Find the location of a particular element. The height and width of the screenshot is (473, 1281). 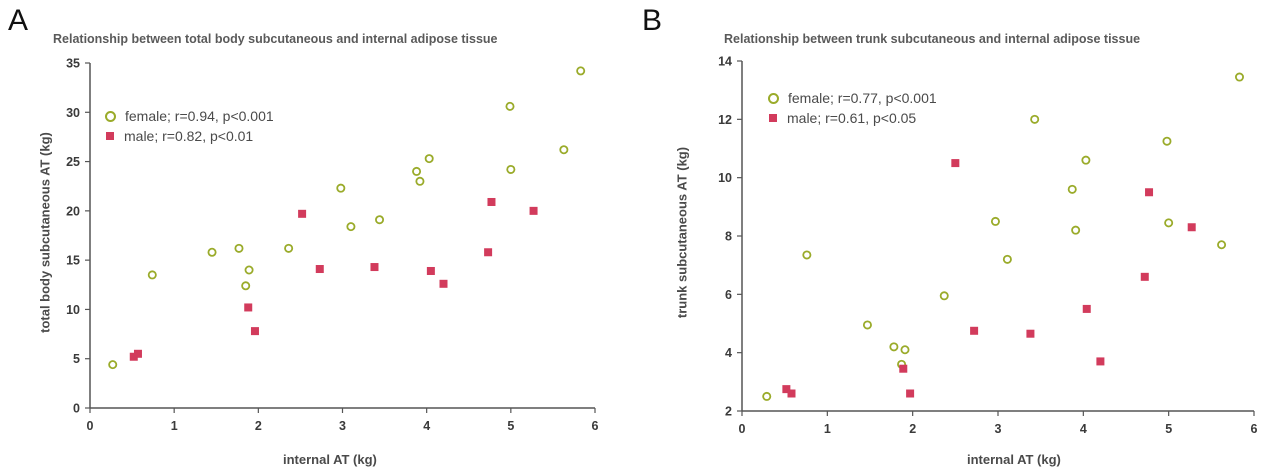

legend-entry-female: female; r=0.94, p<0.001 is located at coordinates (189, 116).